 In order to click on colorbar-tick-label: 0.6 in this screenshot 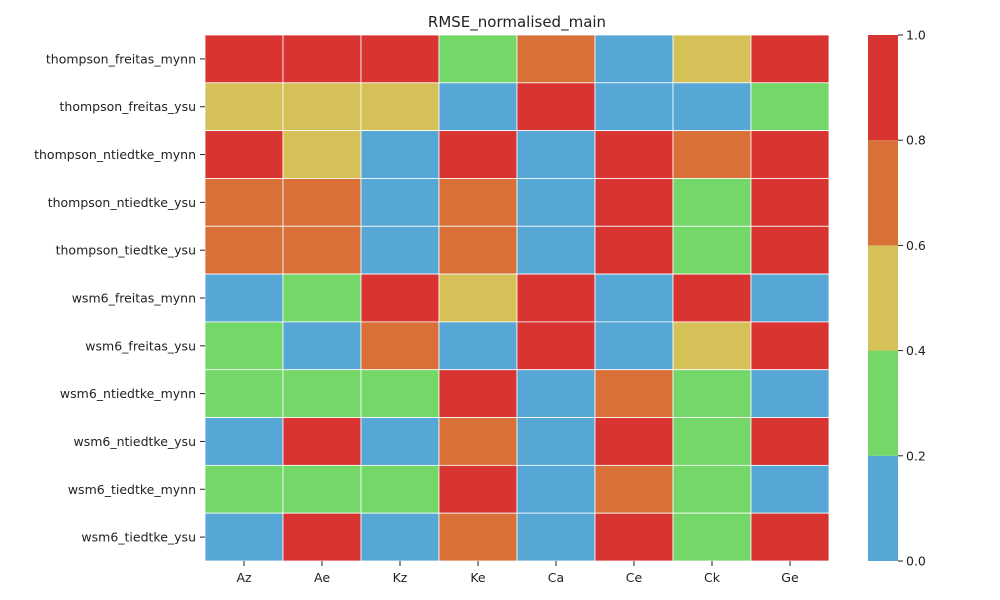, I will do `click(916, 245)`.